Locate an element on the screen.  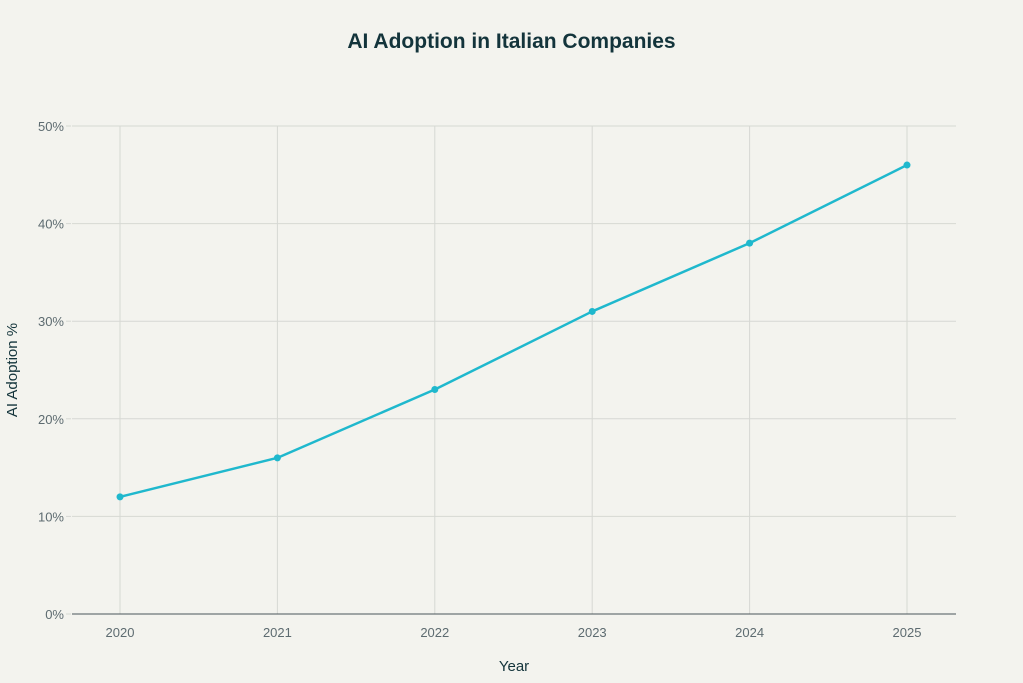
y-axis-label: AI Adoption % is located at coordinates (12, 370).